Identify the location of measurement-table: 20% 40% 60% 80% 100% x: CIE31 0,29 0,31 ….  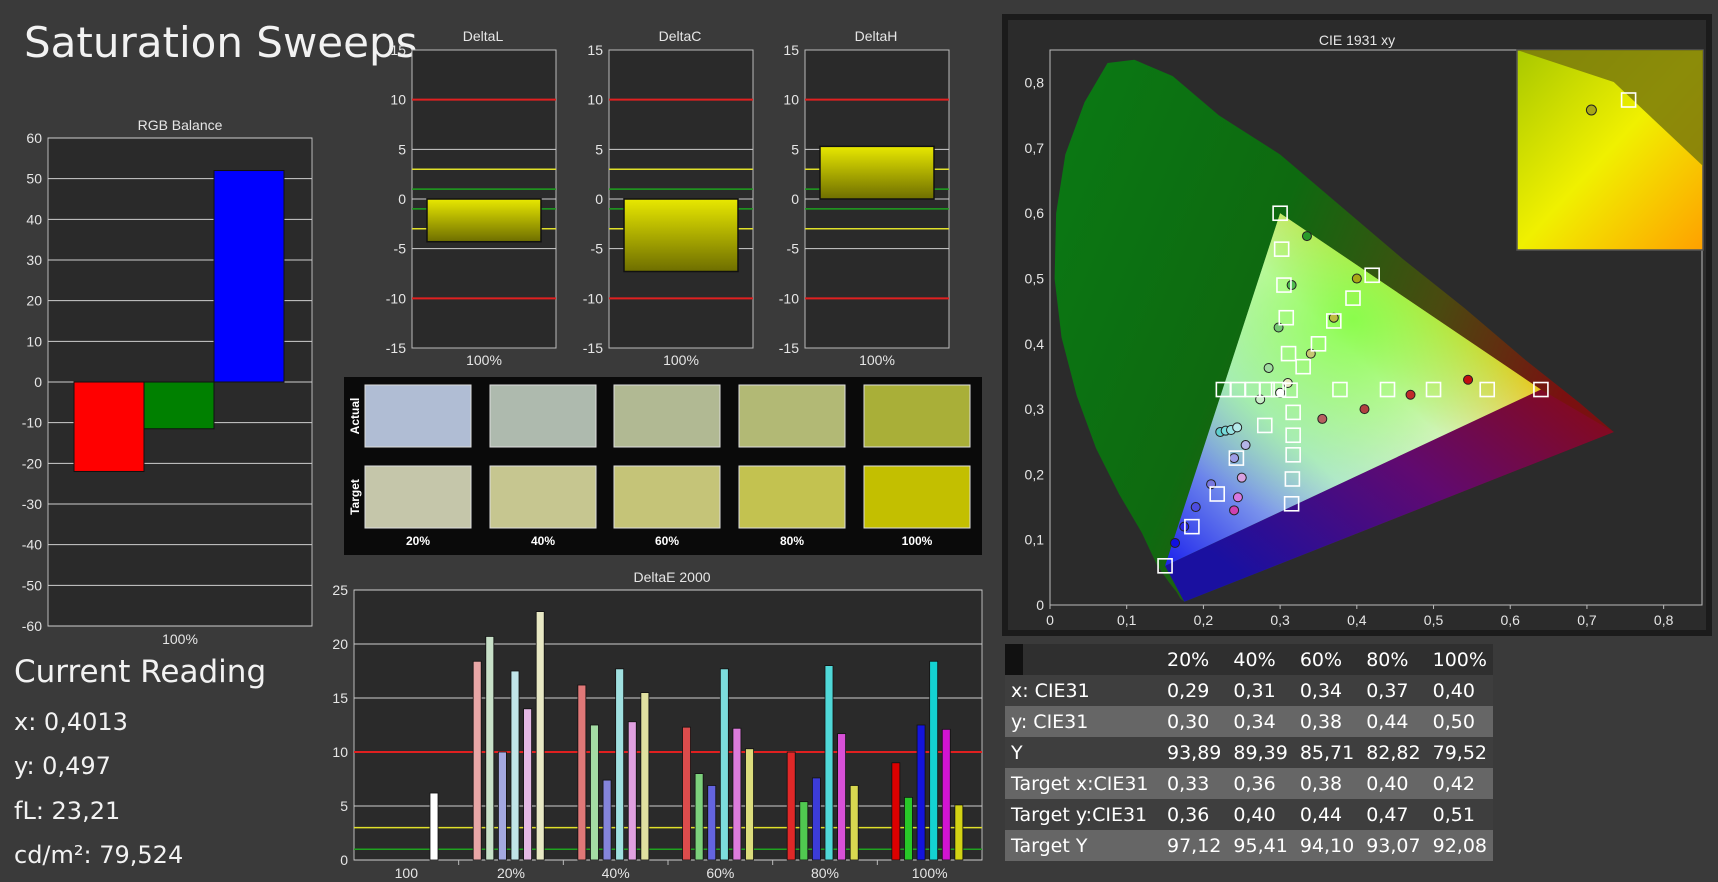
(1249, 752).